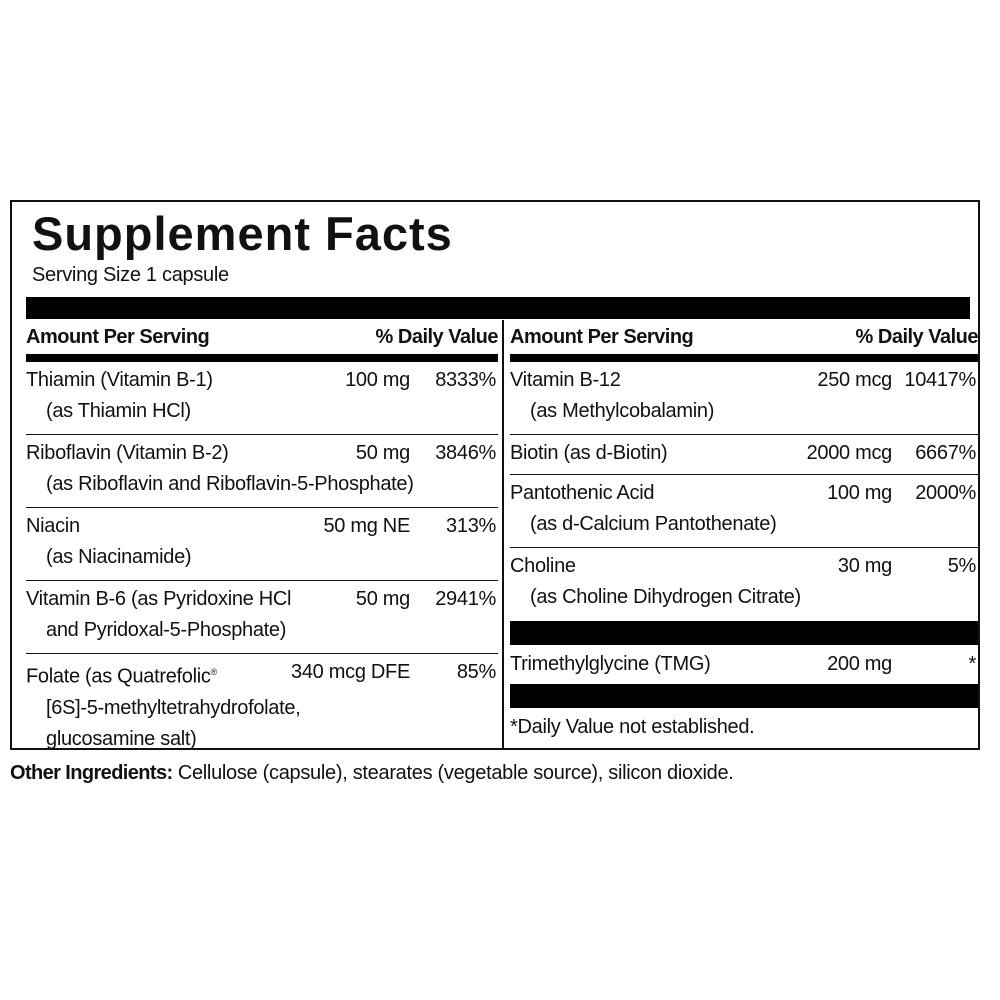 The image size is (1000, 1000). What do you see at coordinates (121, 738) in the screenshot?
I see `nutrient-source: glucosamine salt)` at bounding box center [121, 738].